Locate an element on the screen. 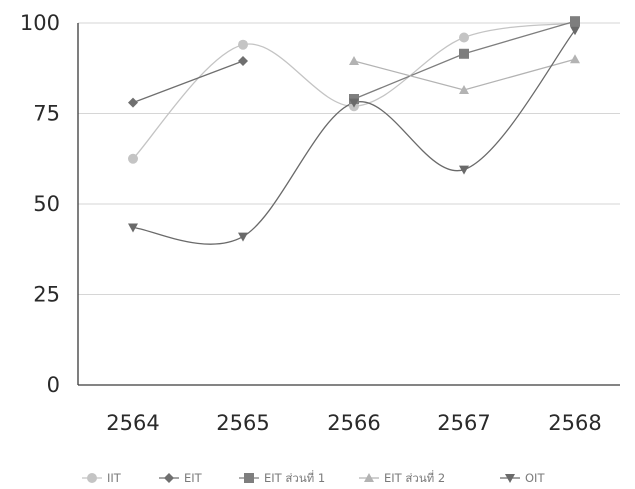 Image resolution: width=635 pixels, height=489 pixels. legend-label: EIT ส่วนที่ 1 is located at coordinates (294, 477).